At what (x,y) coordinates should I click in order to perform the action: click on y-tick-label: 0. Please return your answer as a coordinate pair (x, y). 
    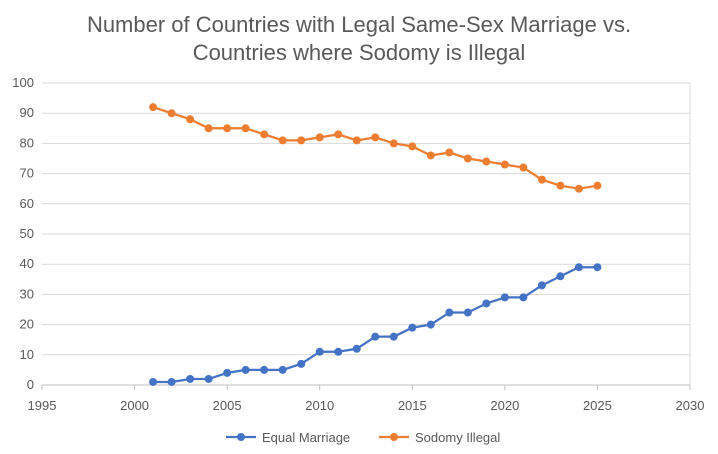
    Looking at the image, I should click on (30, 384).